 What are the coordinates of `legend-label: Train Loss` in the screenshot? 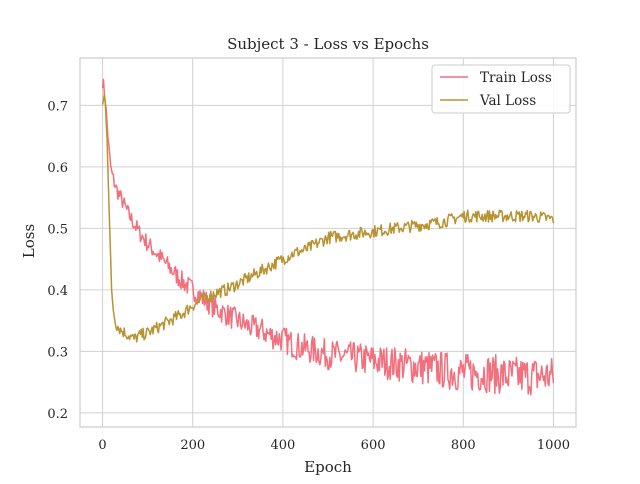 It's located at (516, 78).